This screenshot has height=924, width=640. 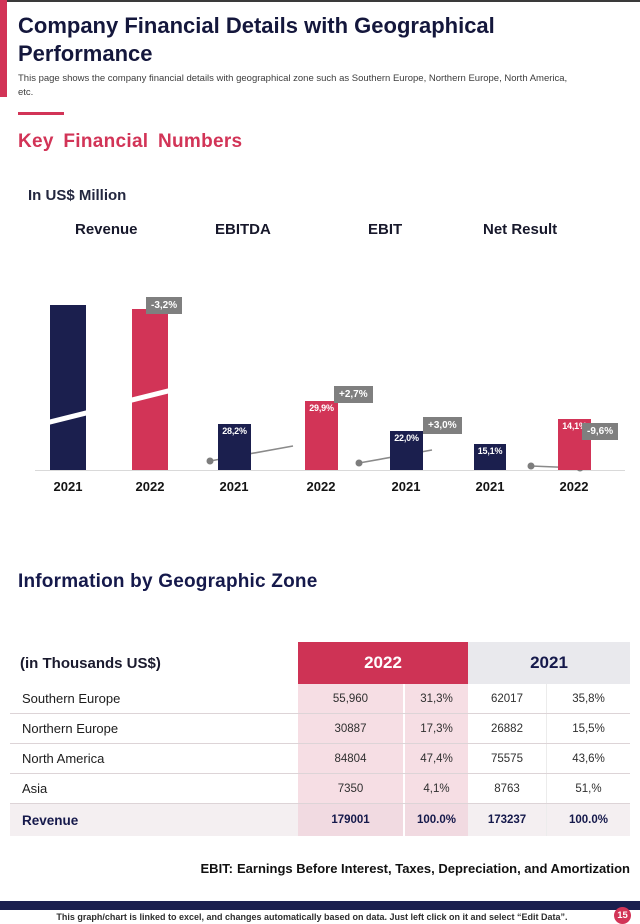 What do you see at coordinates (320, 1) in the screenshot?
I see `top-edge-line` at bounding box center [320, 1].